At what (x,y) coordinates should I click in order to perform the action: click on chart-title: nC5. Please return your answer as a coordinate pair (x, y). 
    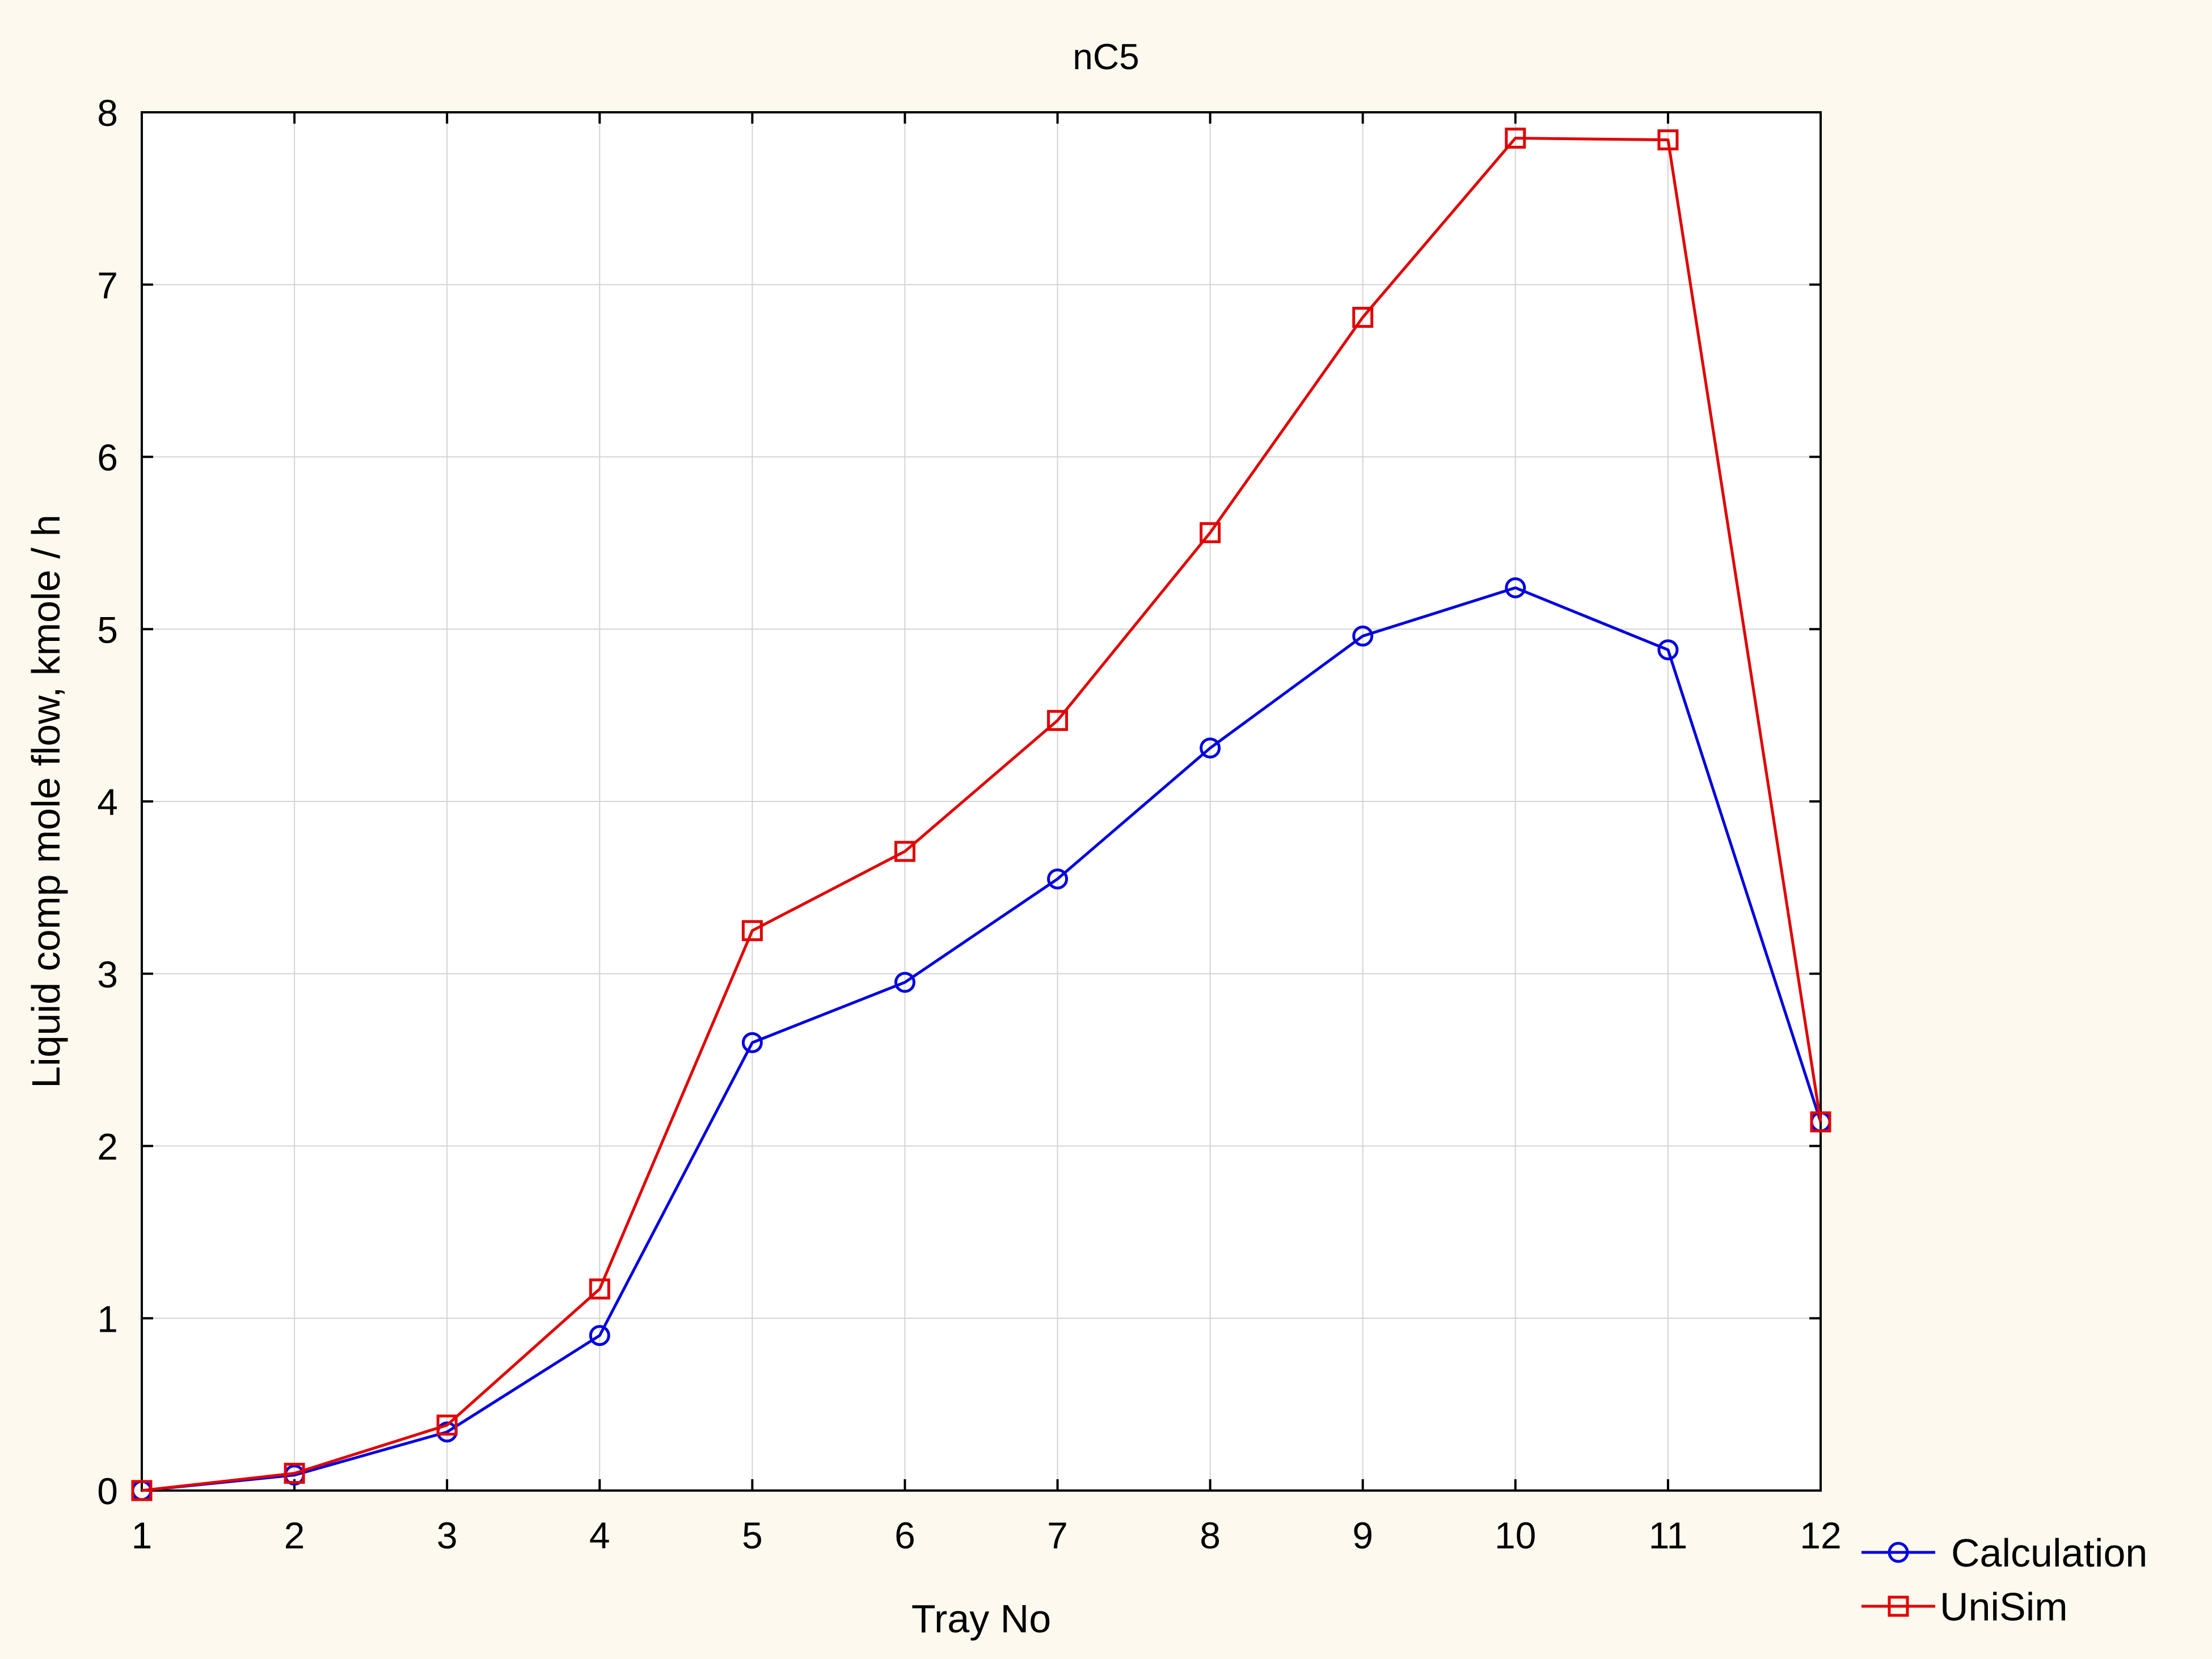
    Looking at the image, I should click on (1106, 56).